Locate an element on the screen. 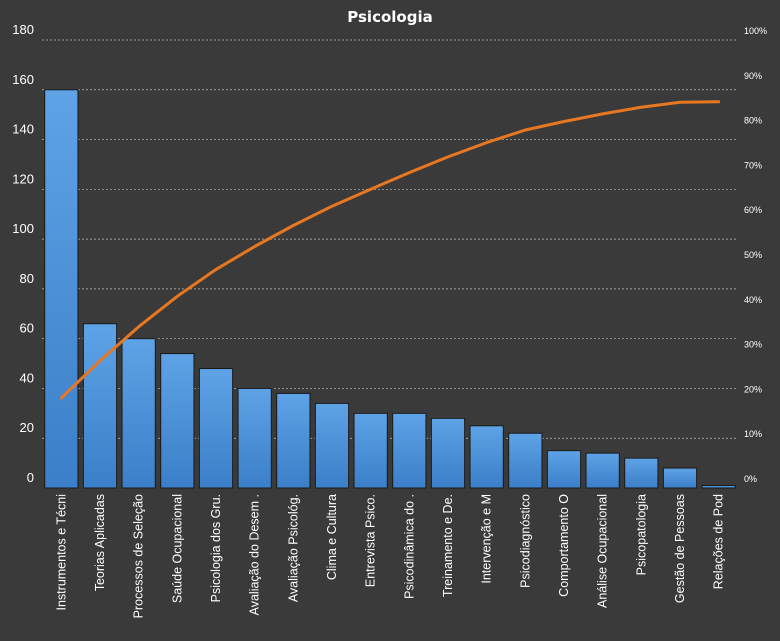  x-tick-label: Saúde Ocupacional is located at coordinates (177, 548).